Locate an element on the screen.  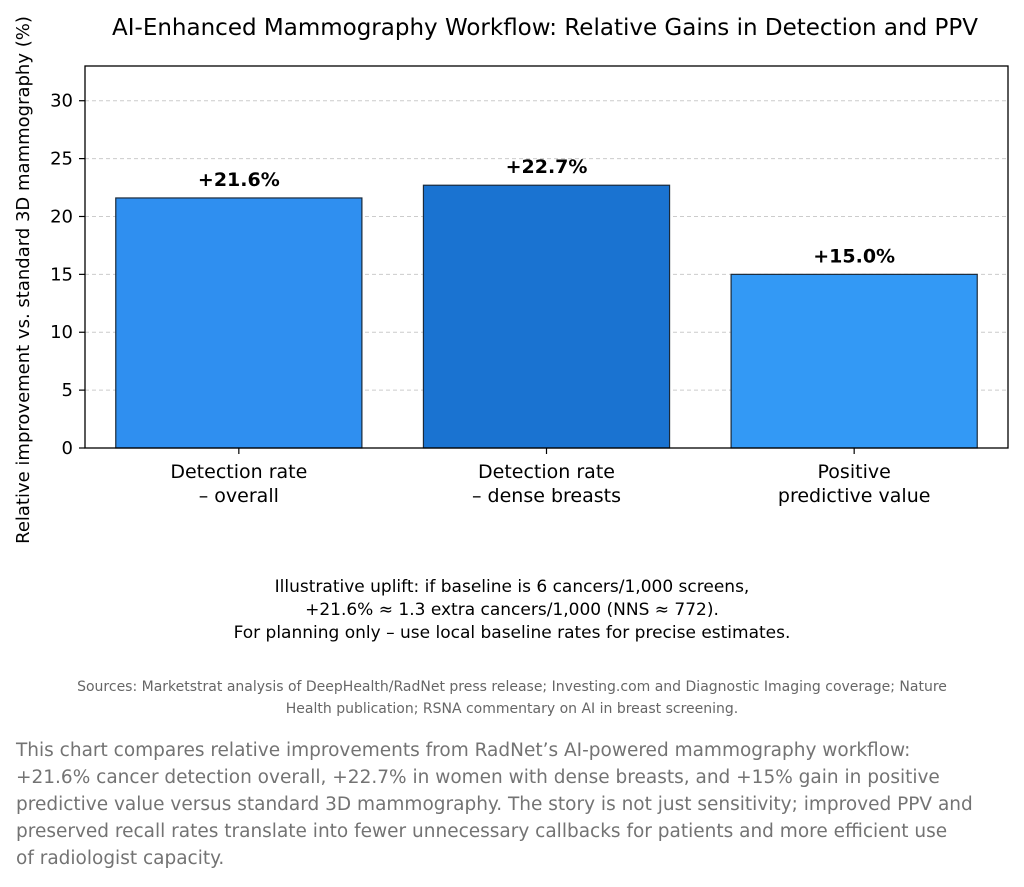
y-tick-label: 10 is located at coordinates (61, 332).